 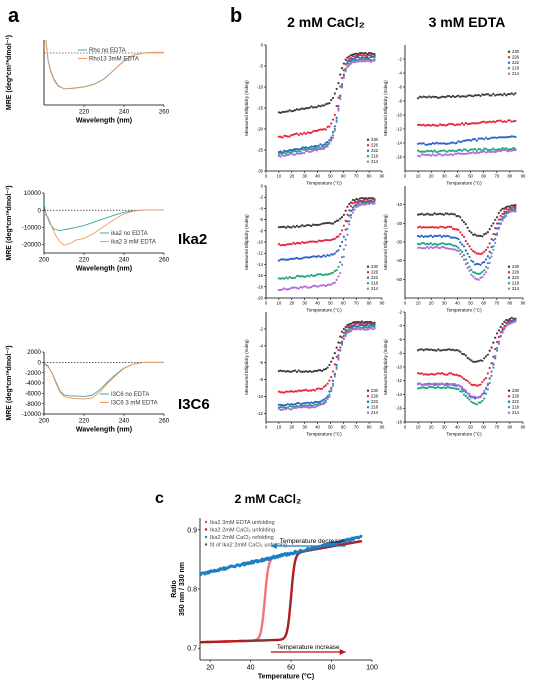 What do you see at coordinates (418, 427) in the screenshot?
I see `x-tick-label: 10` at bounding box center [418, 427].